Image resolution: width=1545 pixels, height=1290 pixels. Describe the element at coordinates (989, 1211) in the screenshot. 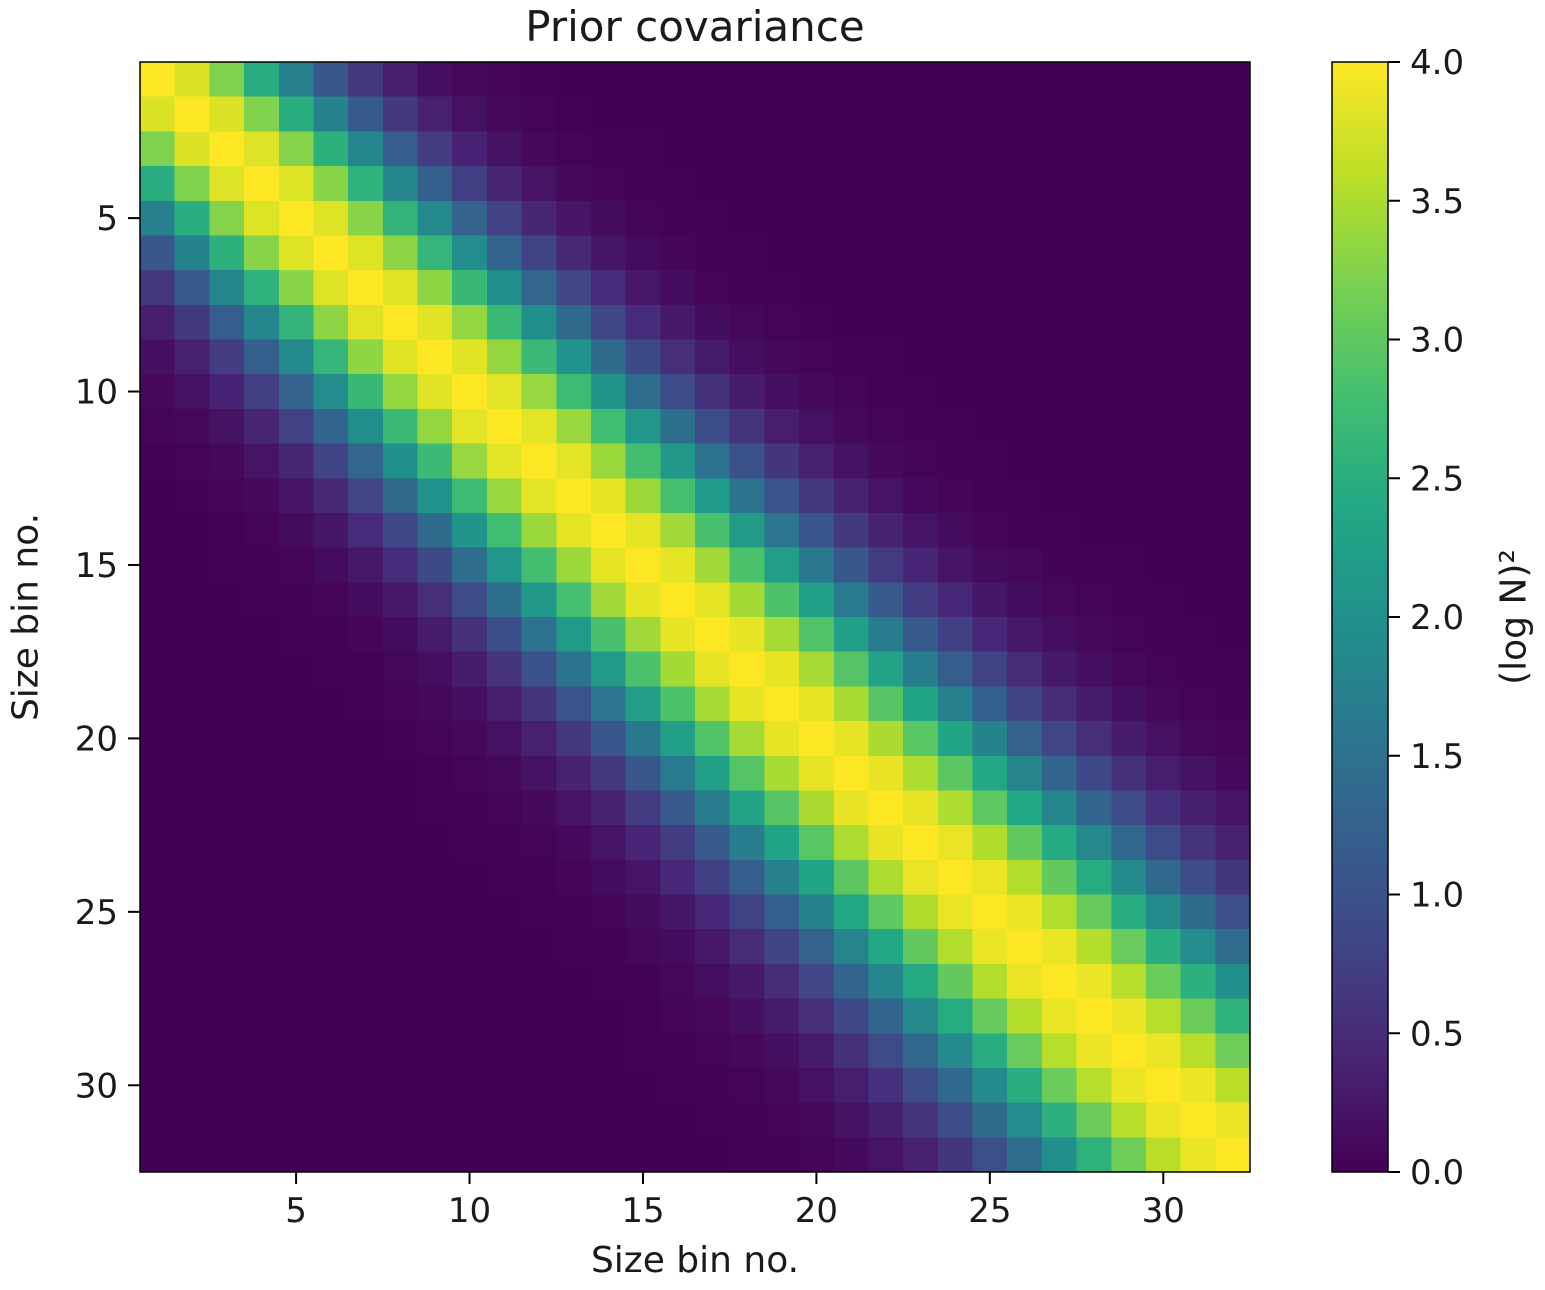

I see `x-tick-label: 25` at that location.